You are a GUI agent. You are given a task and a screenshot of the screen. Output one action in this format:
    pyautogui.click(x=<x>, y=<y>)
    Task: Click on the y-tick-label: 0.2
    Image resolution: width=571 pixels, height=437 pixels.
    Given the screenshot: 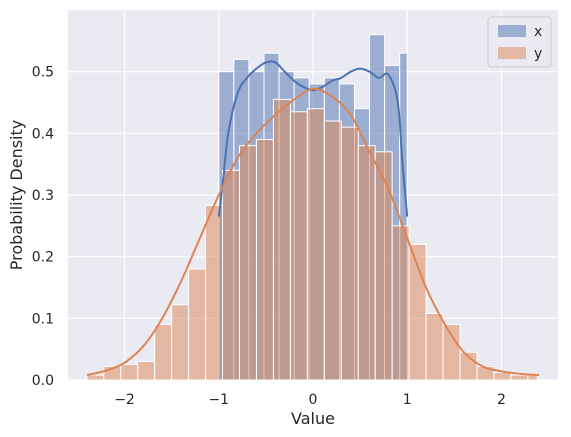 What is the action you would take?
    pyautogui.click(x=43, y=258)
    